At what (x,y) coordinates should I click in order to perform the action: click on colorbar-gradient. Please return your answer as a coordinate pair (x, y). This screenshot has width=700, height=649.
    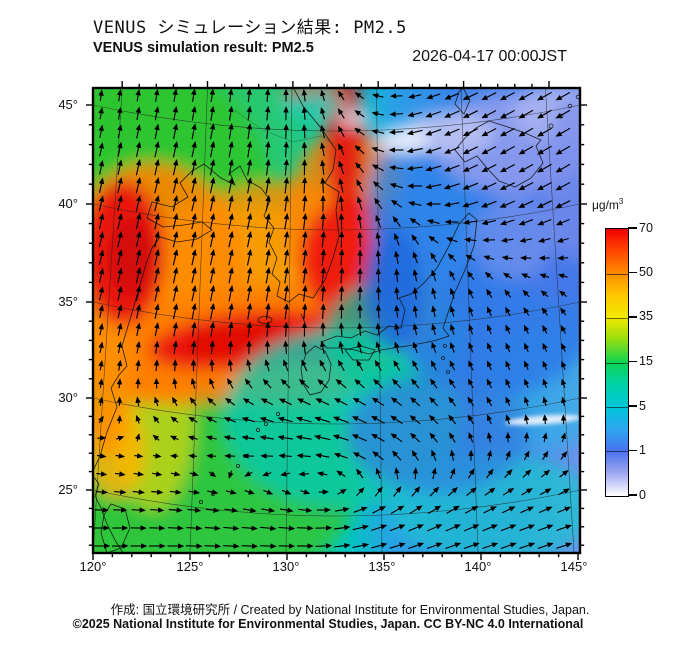
    Looking at the image, I should click on (617, 362).